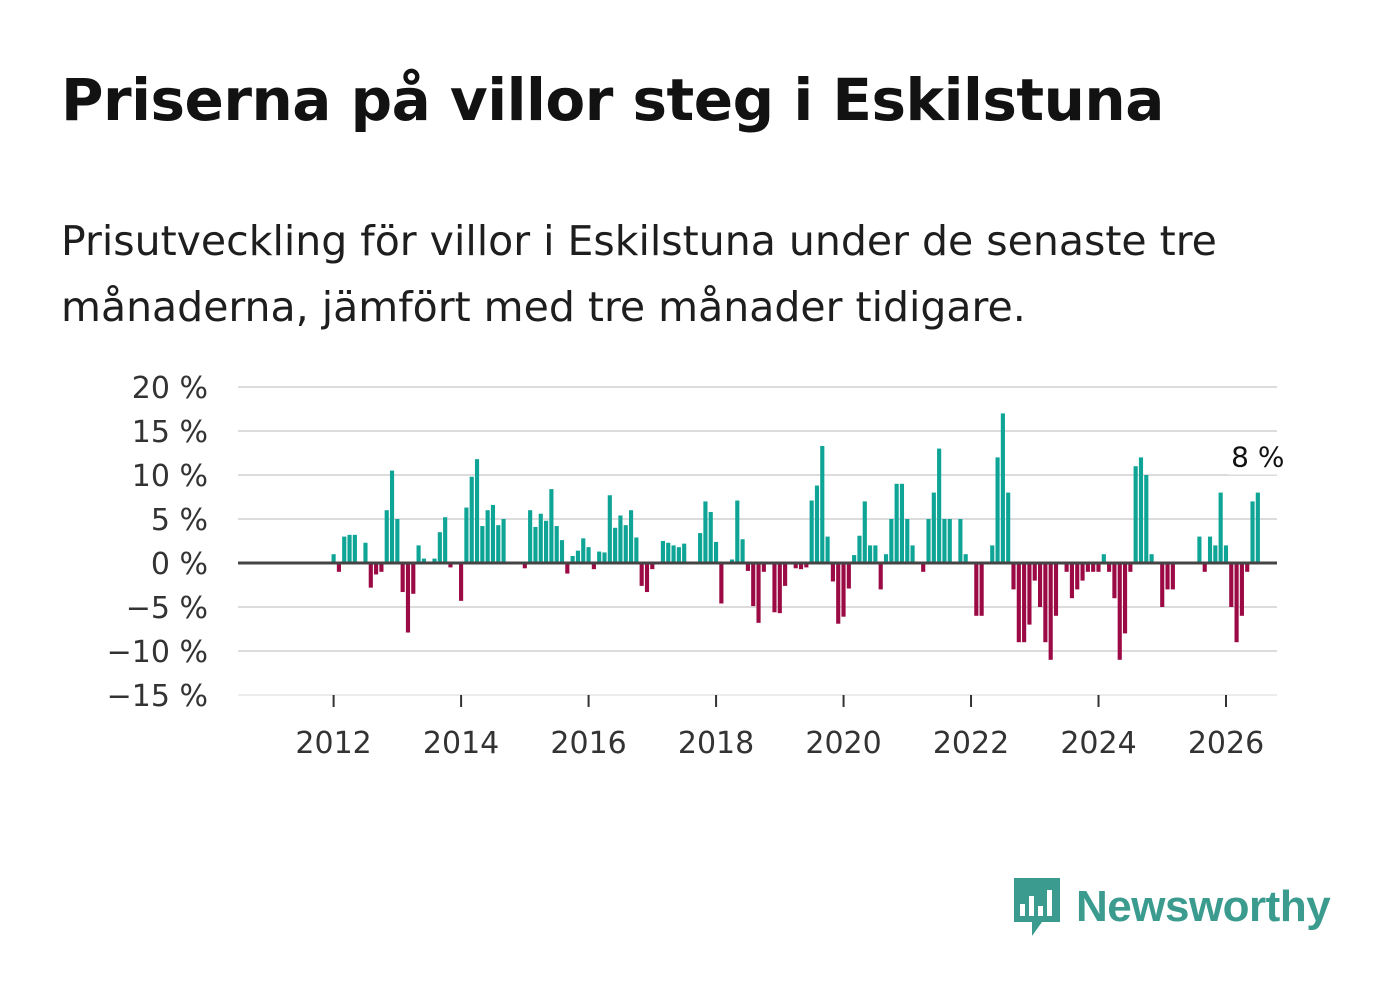 The image size is (1382, 999). What do you see at coordinates (588, 743) in the screenshot?
I see `x-tick-label: 2016` at bounding box center [588, 743].